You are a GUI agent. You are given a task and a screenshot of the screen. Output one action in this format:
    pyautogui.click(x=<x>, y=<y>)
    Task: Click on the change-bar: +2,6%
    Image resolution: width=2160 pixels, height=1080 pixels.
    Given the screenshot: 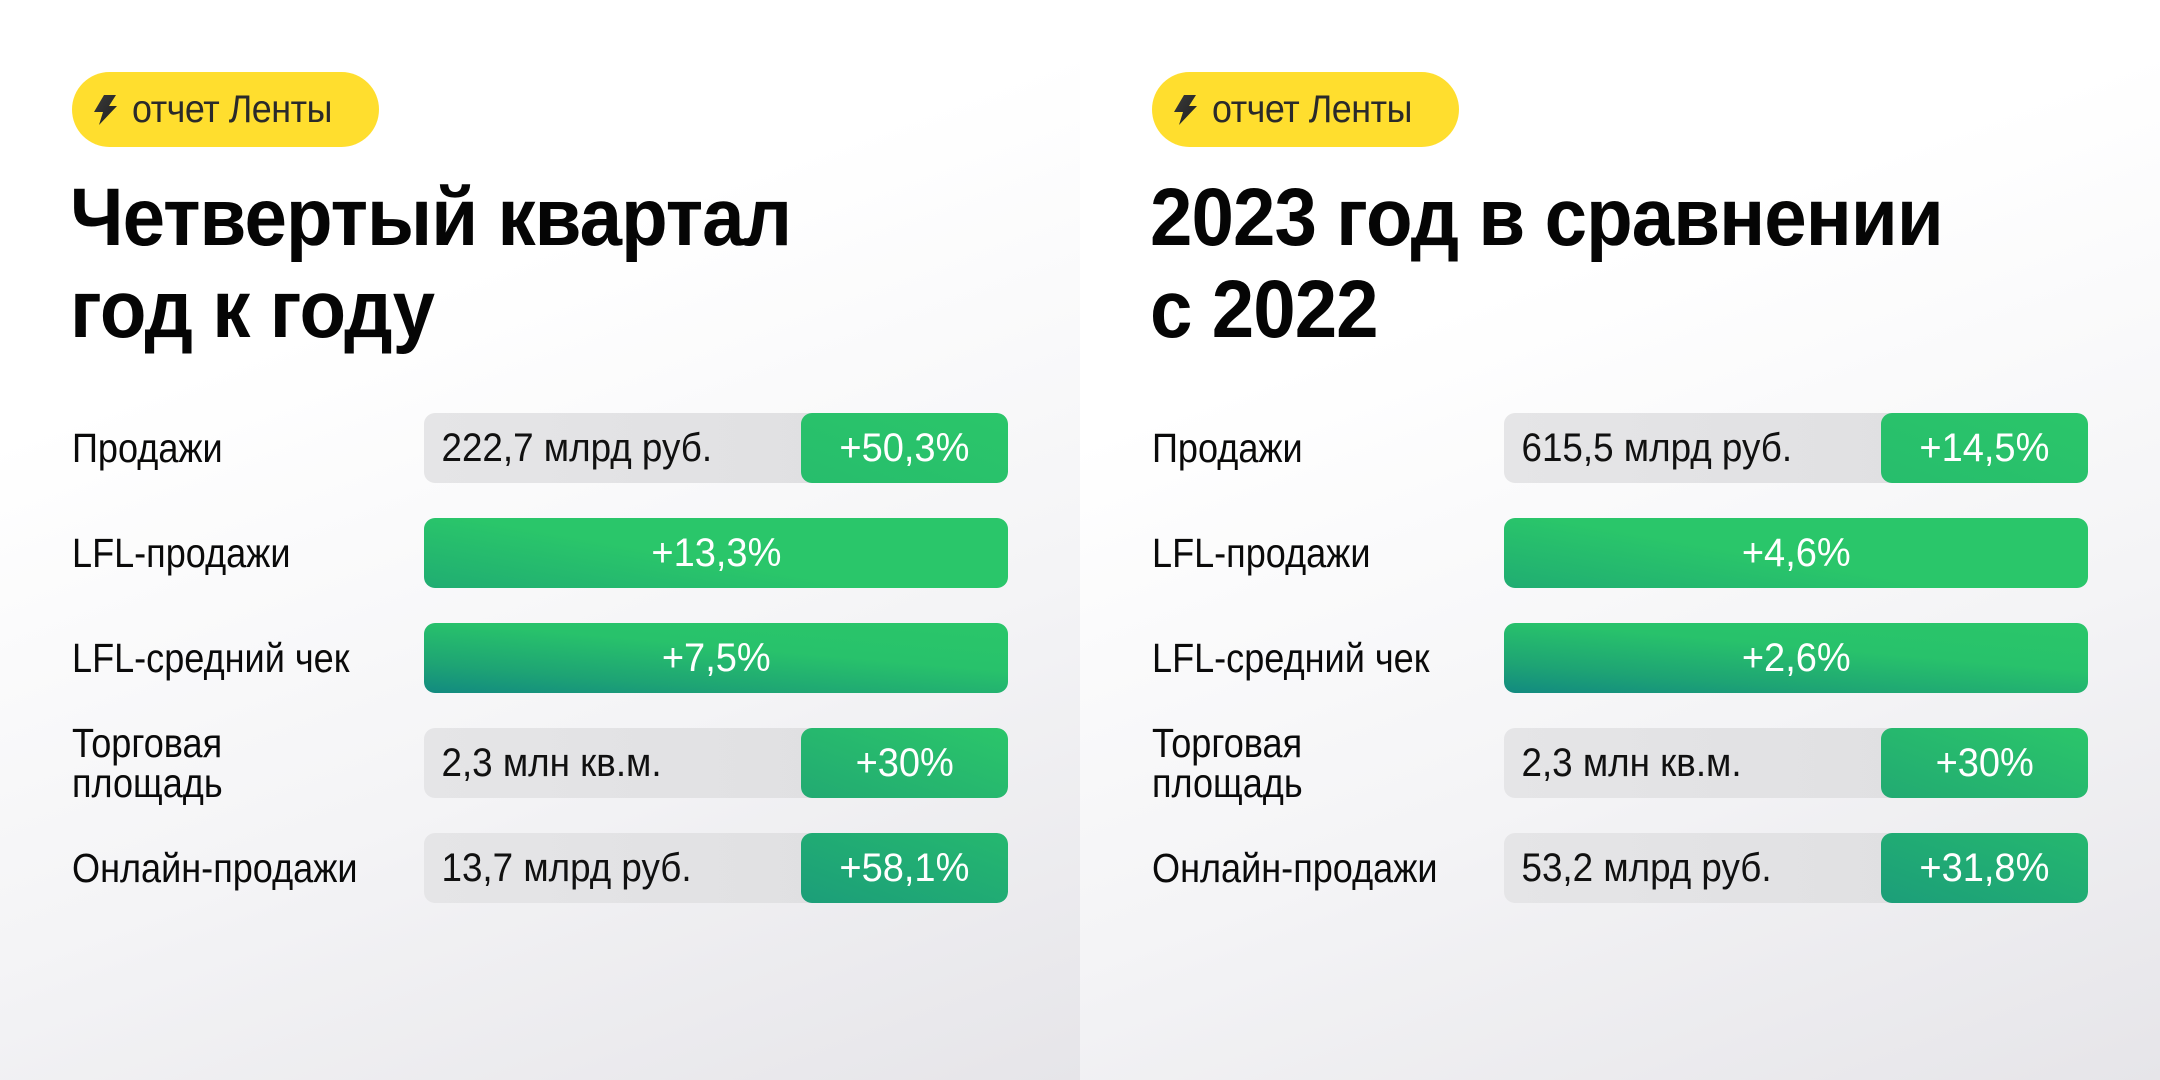 What is the action you would take?
    pyautogui.click(x=1796, y=658)
    